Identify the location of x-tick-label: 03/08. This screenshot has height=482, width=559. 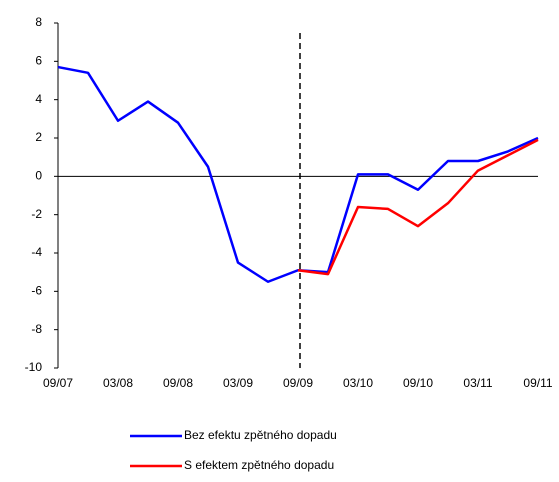
(118, 383).